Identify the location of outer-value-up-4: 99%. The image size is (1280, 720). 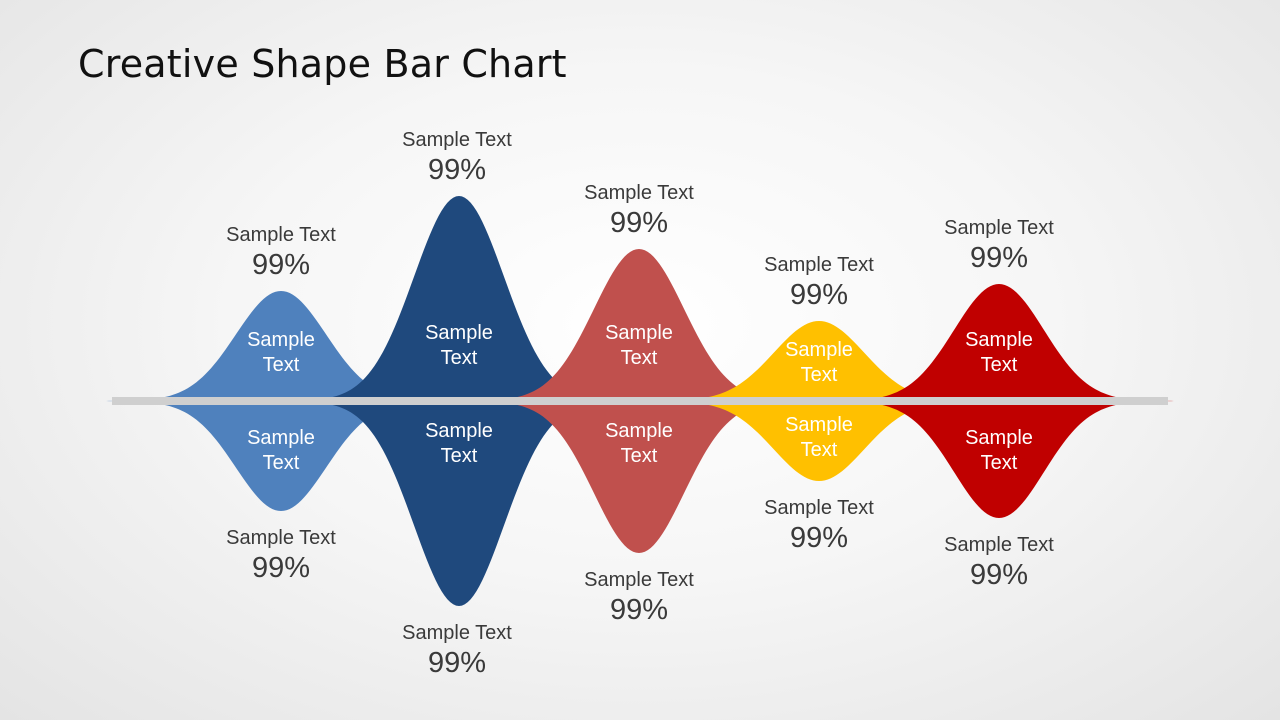
(819, 295).